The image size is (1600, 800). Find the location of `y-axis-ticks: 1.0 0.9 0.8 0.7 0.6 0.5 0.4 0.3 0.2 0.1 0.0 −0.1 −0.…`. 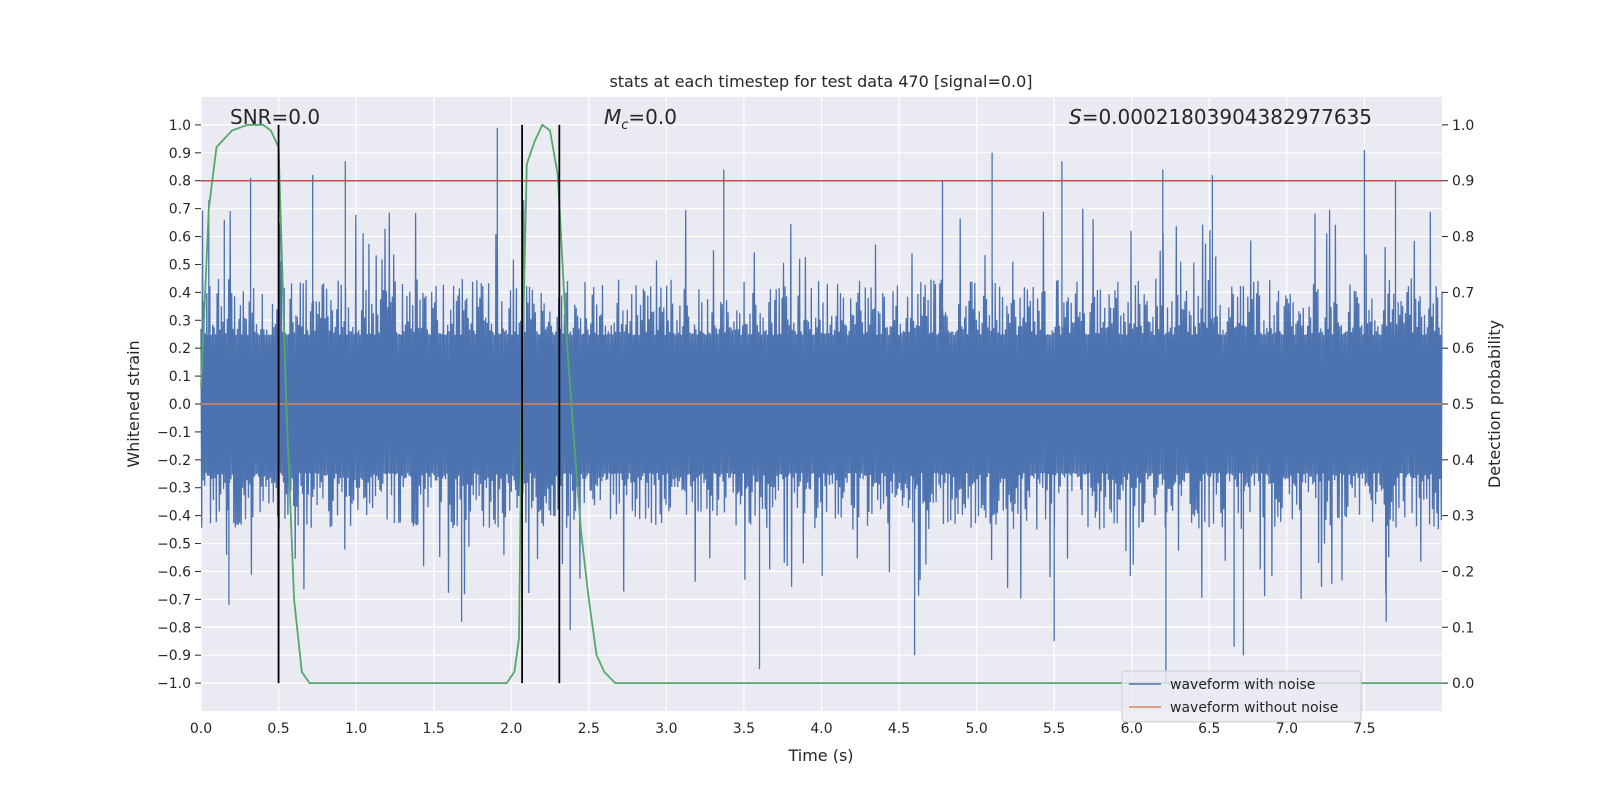

y-axis-ticks: 1.0 0.9 0.8 0.7 0.6 0.5 0.4 0.3 0.2 0.1 0.0 −0.1 −0.… is located at coordinates (179, 405).